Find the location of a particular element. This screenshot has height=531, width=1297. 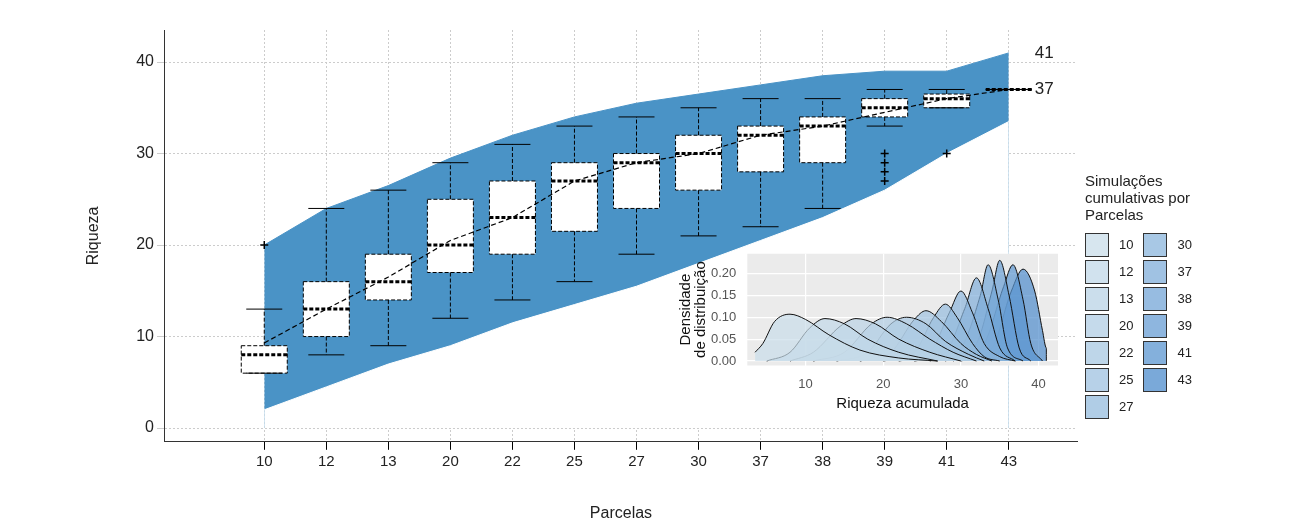

legend-label: 39 is located at coordinates (1184, 325).